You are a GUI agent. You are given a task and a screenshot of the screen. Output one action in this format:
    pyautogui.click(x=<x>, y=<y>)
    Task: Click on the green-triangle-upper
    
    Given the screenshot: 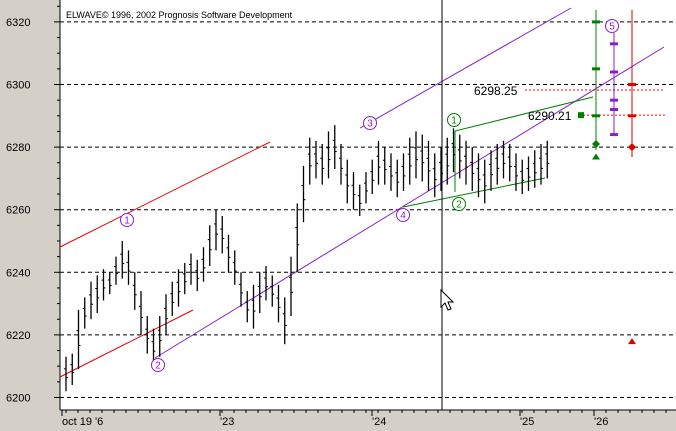 What is the action you would take?
    pyautogui.click(x=524, y=114)
    